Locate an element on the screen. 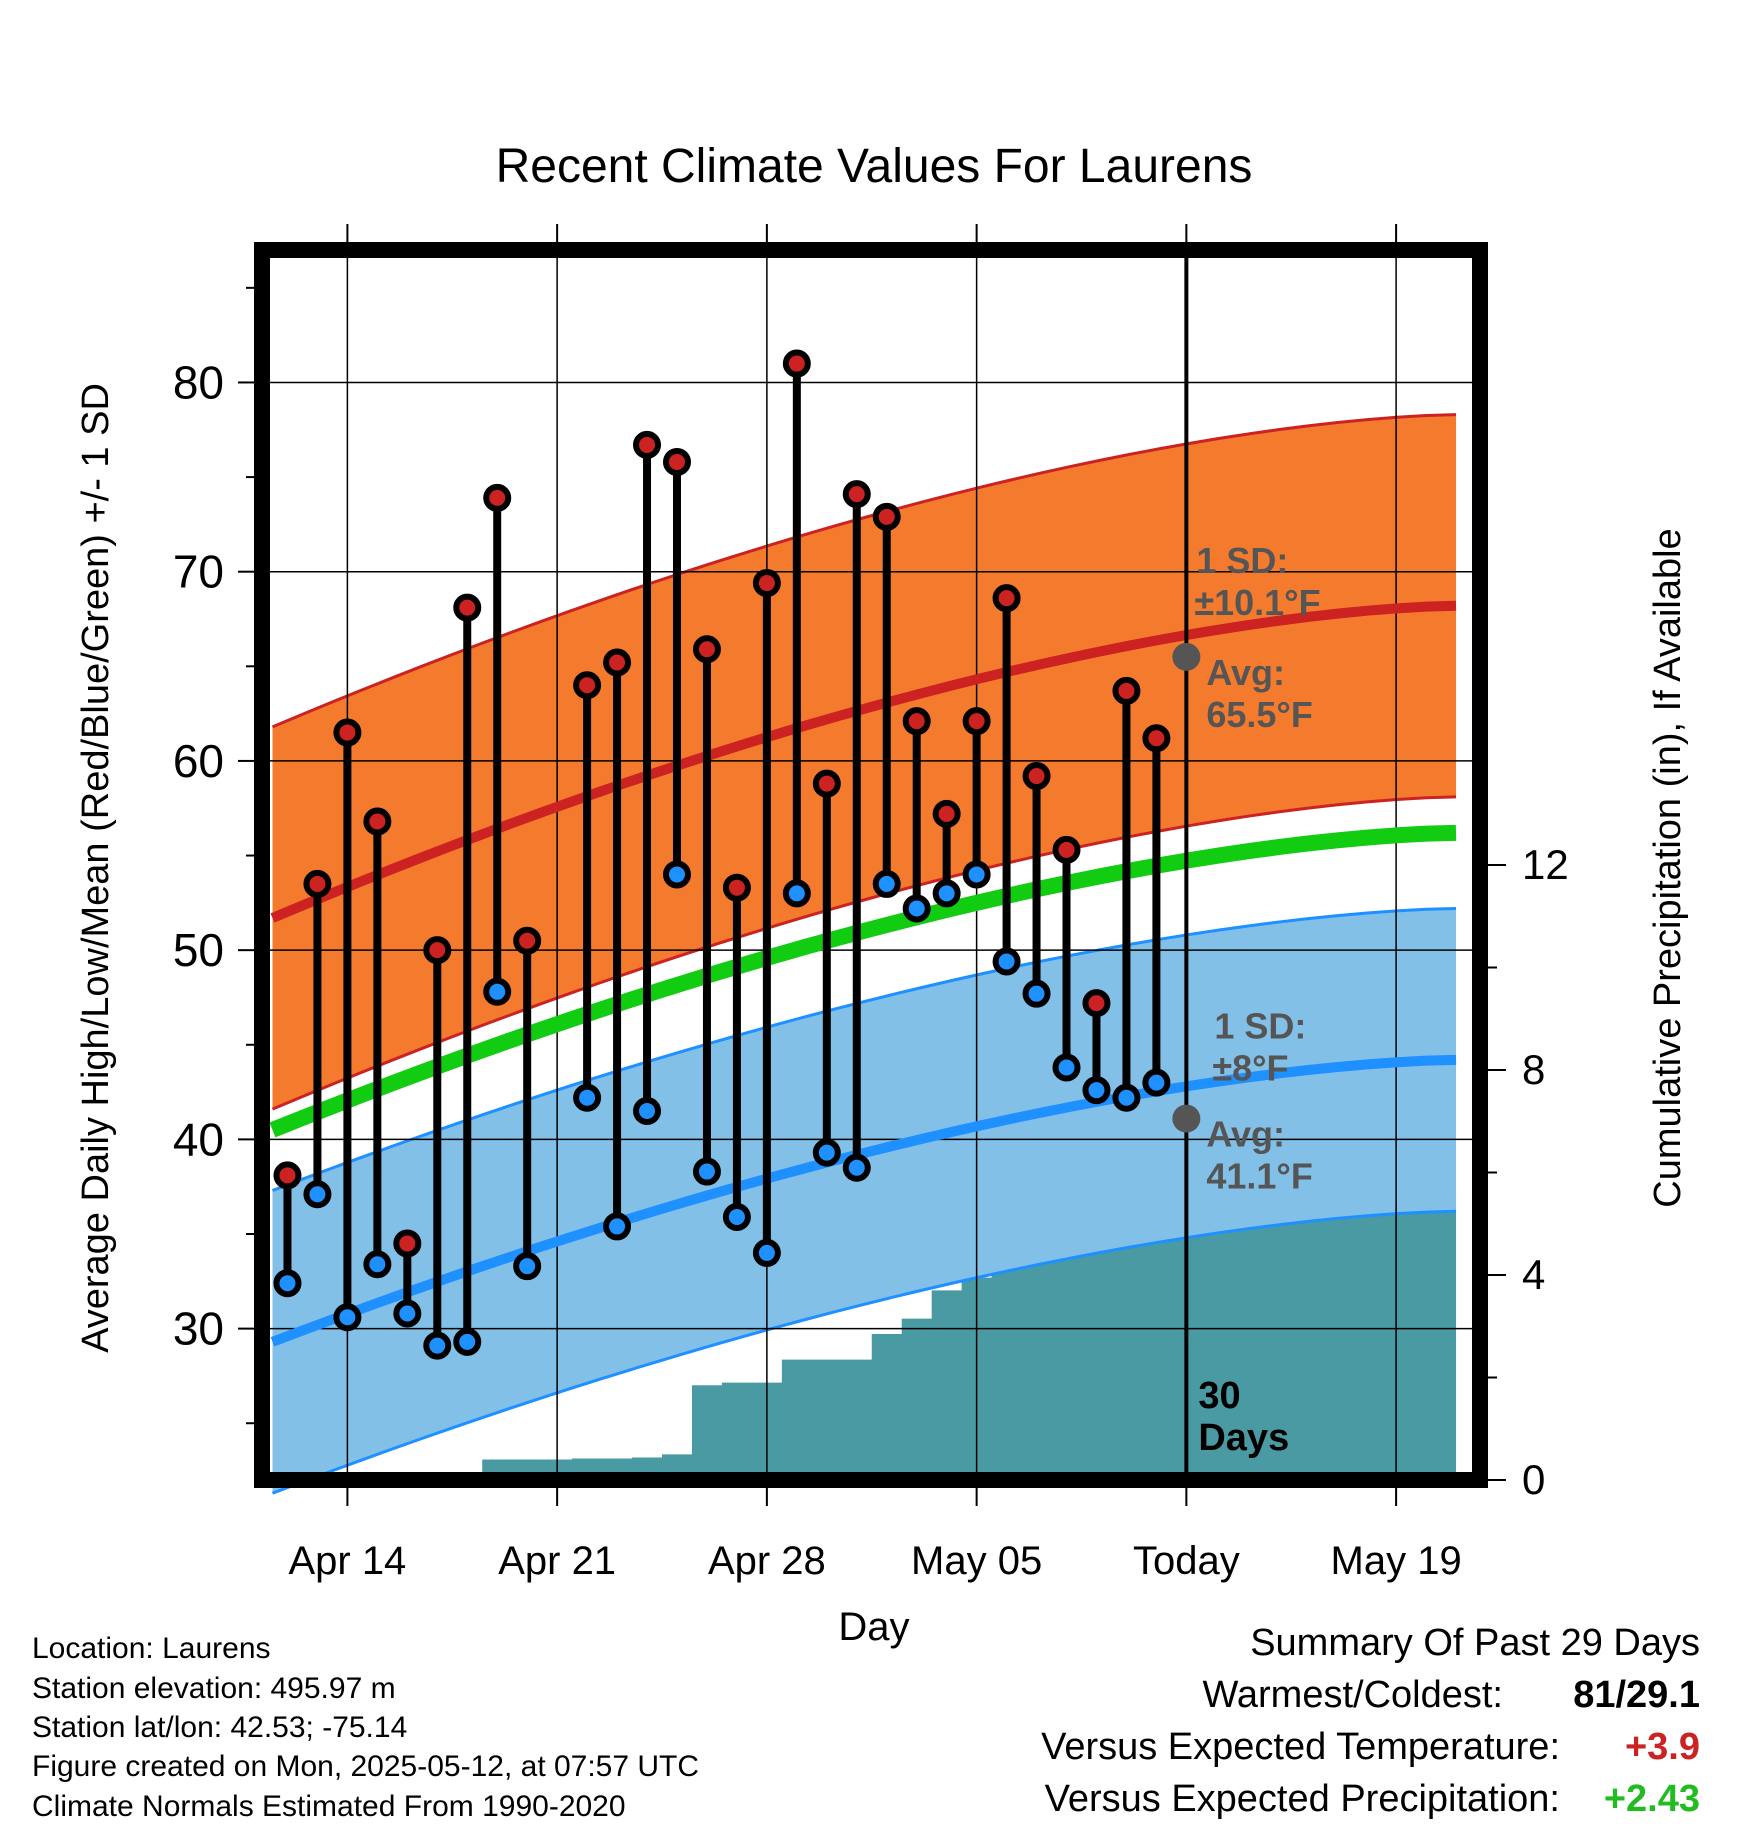 The height and width of the screenshot is (1828, 1748). y-tick-label-5: 80 is located at coordinates (198, 382).